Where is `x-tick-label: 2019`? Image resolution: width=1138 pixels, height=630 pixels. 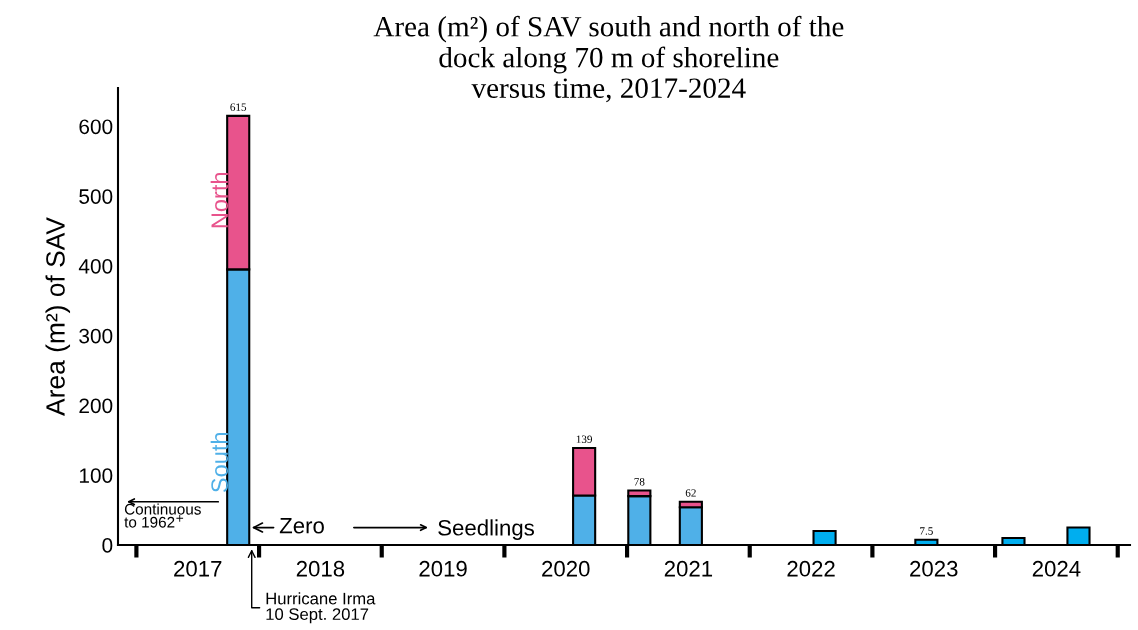
x-tick-label: 2019 is located at coordinates (443, 568).